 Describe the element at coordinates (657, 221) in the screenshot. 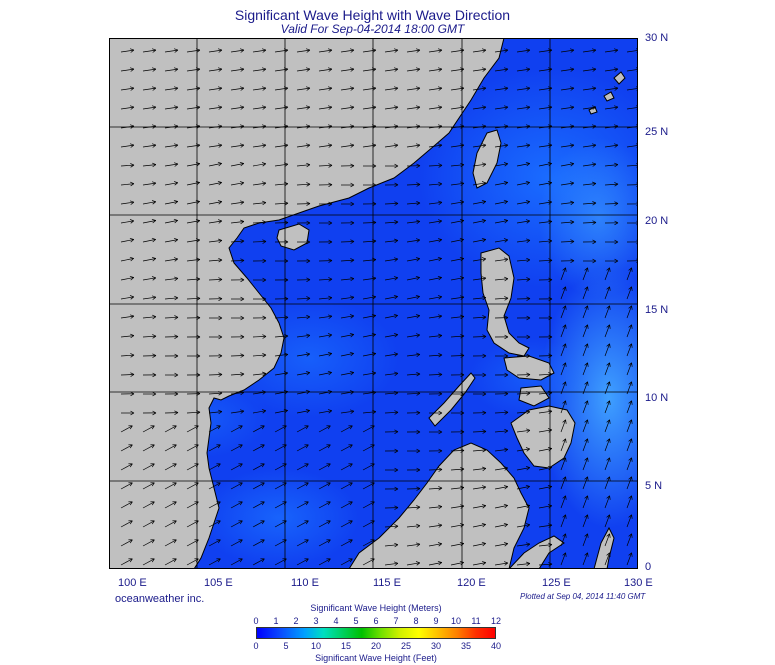

I see `lat-label-20n: 20 N` at that location.